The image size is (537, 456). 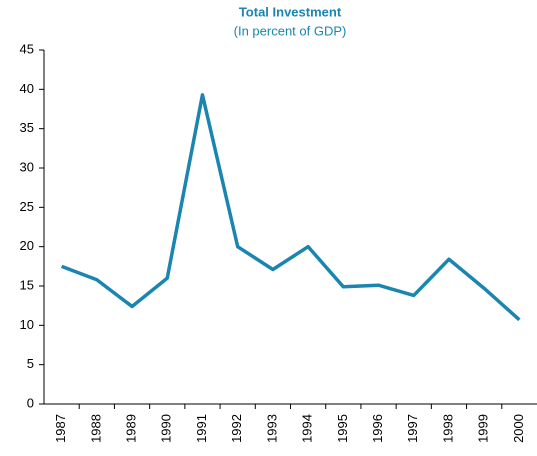 I want to click on x-tick-label: 2000, so click(x=518, y=428).